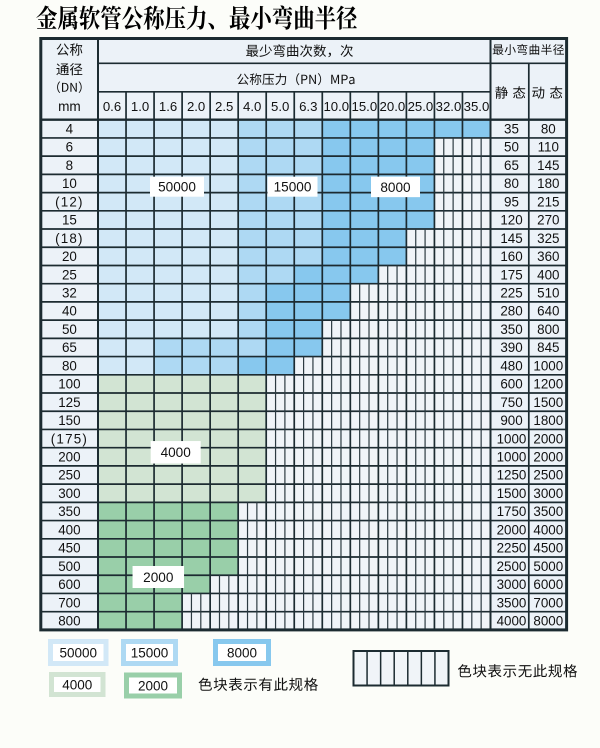 This screenshot has height=748, width=600. What do you see at coordinates (69, 274) in the screenshot?
I see `svg-text: 25` at bounding box center [69, 274].